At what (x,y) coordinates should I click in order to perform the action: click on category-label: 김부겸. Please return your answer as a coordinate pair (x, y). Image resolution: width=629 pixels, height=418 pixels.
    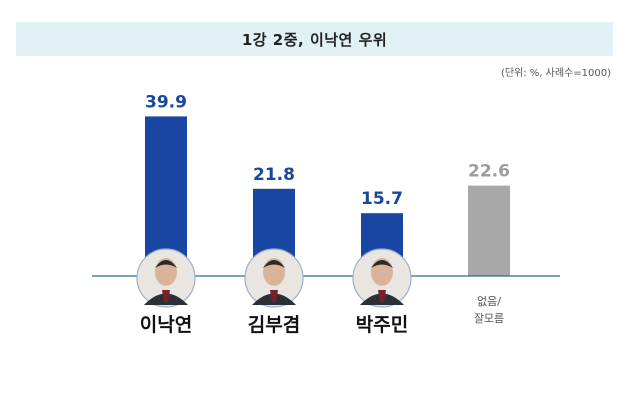
    Looking at the image, I should click on (274, 325).